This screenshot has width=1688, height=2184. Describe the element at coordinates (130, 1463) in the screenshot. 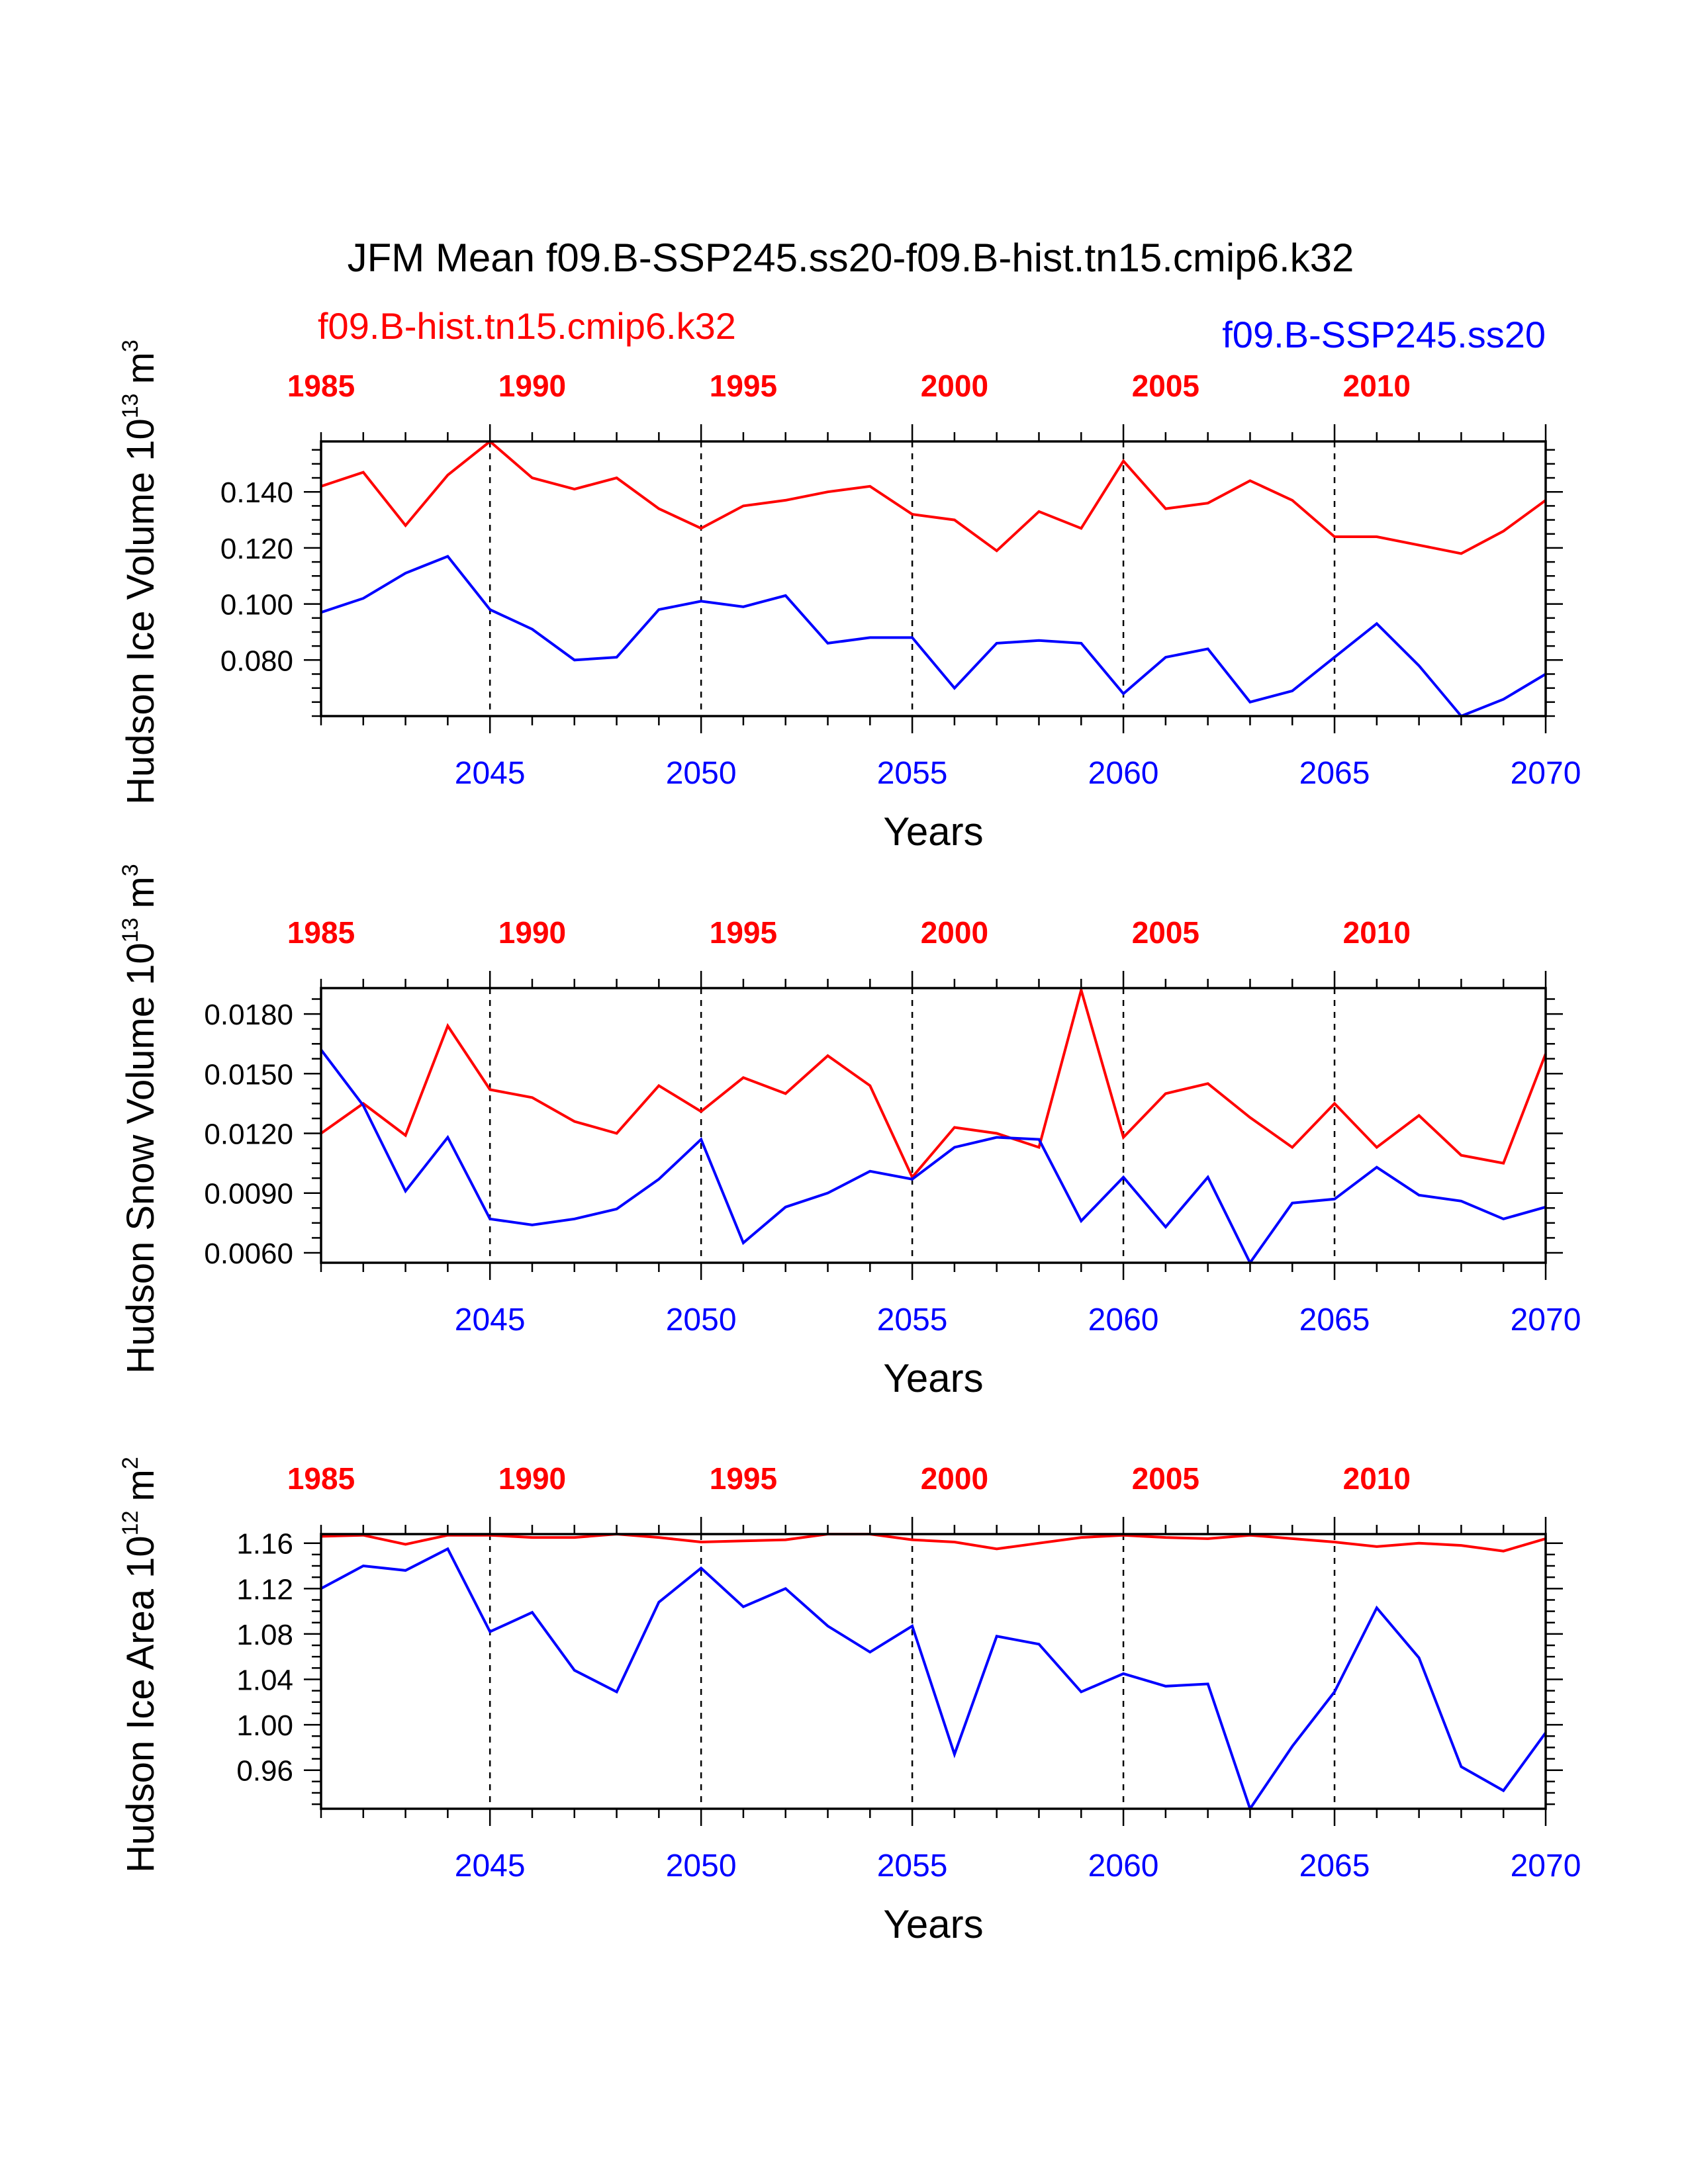

I see `y-axis-title-unit-exponent: 2` at that location.